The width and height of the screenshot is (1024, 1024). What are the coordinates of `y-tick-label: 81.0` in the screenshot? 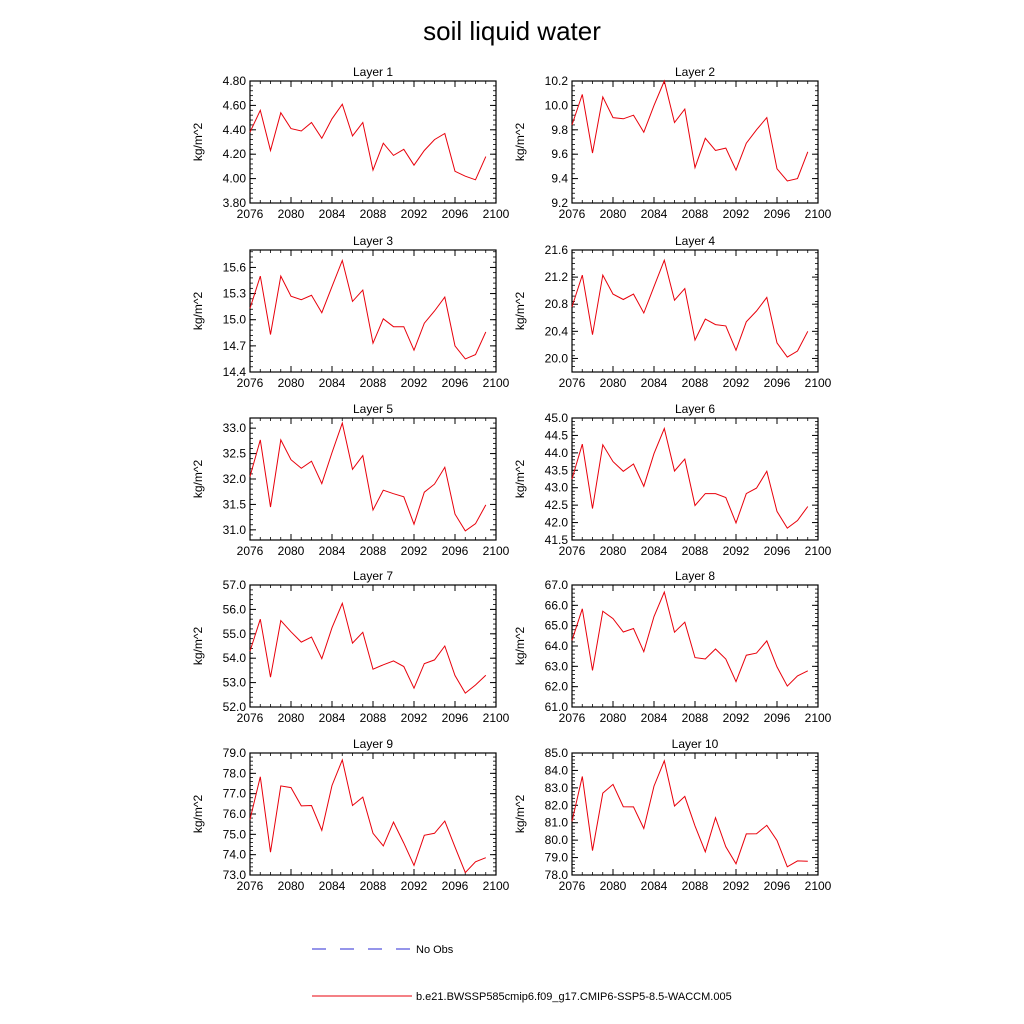 It's located at (557, 823).